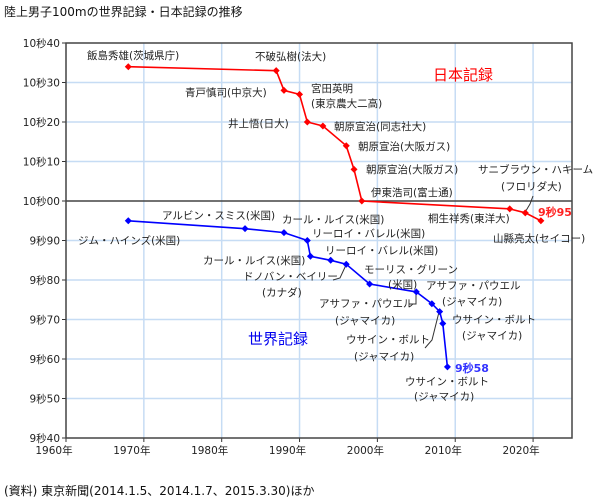 Image resolution: width=611 pixels, height=502 pixels. I want to click on point-label: 青戸慎司(中京大), so click(226, 92).